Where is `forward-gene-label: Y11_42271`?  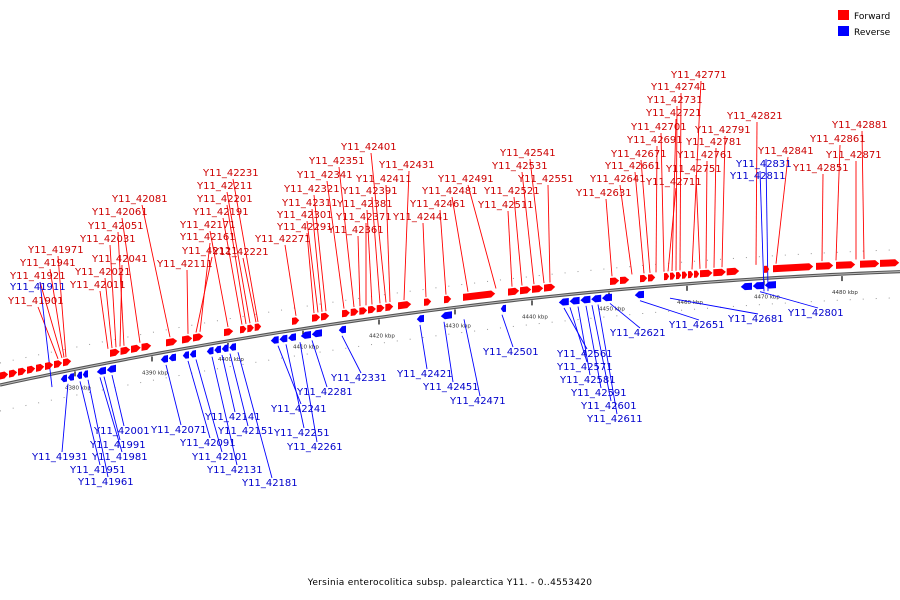
forward-gene-label: Y11_42271 is located at coordinates (282, 239).